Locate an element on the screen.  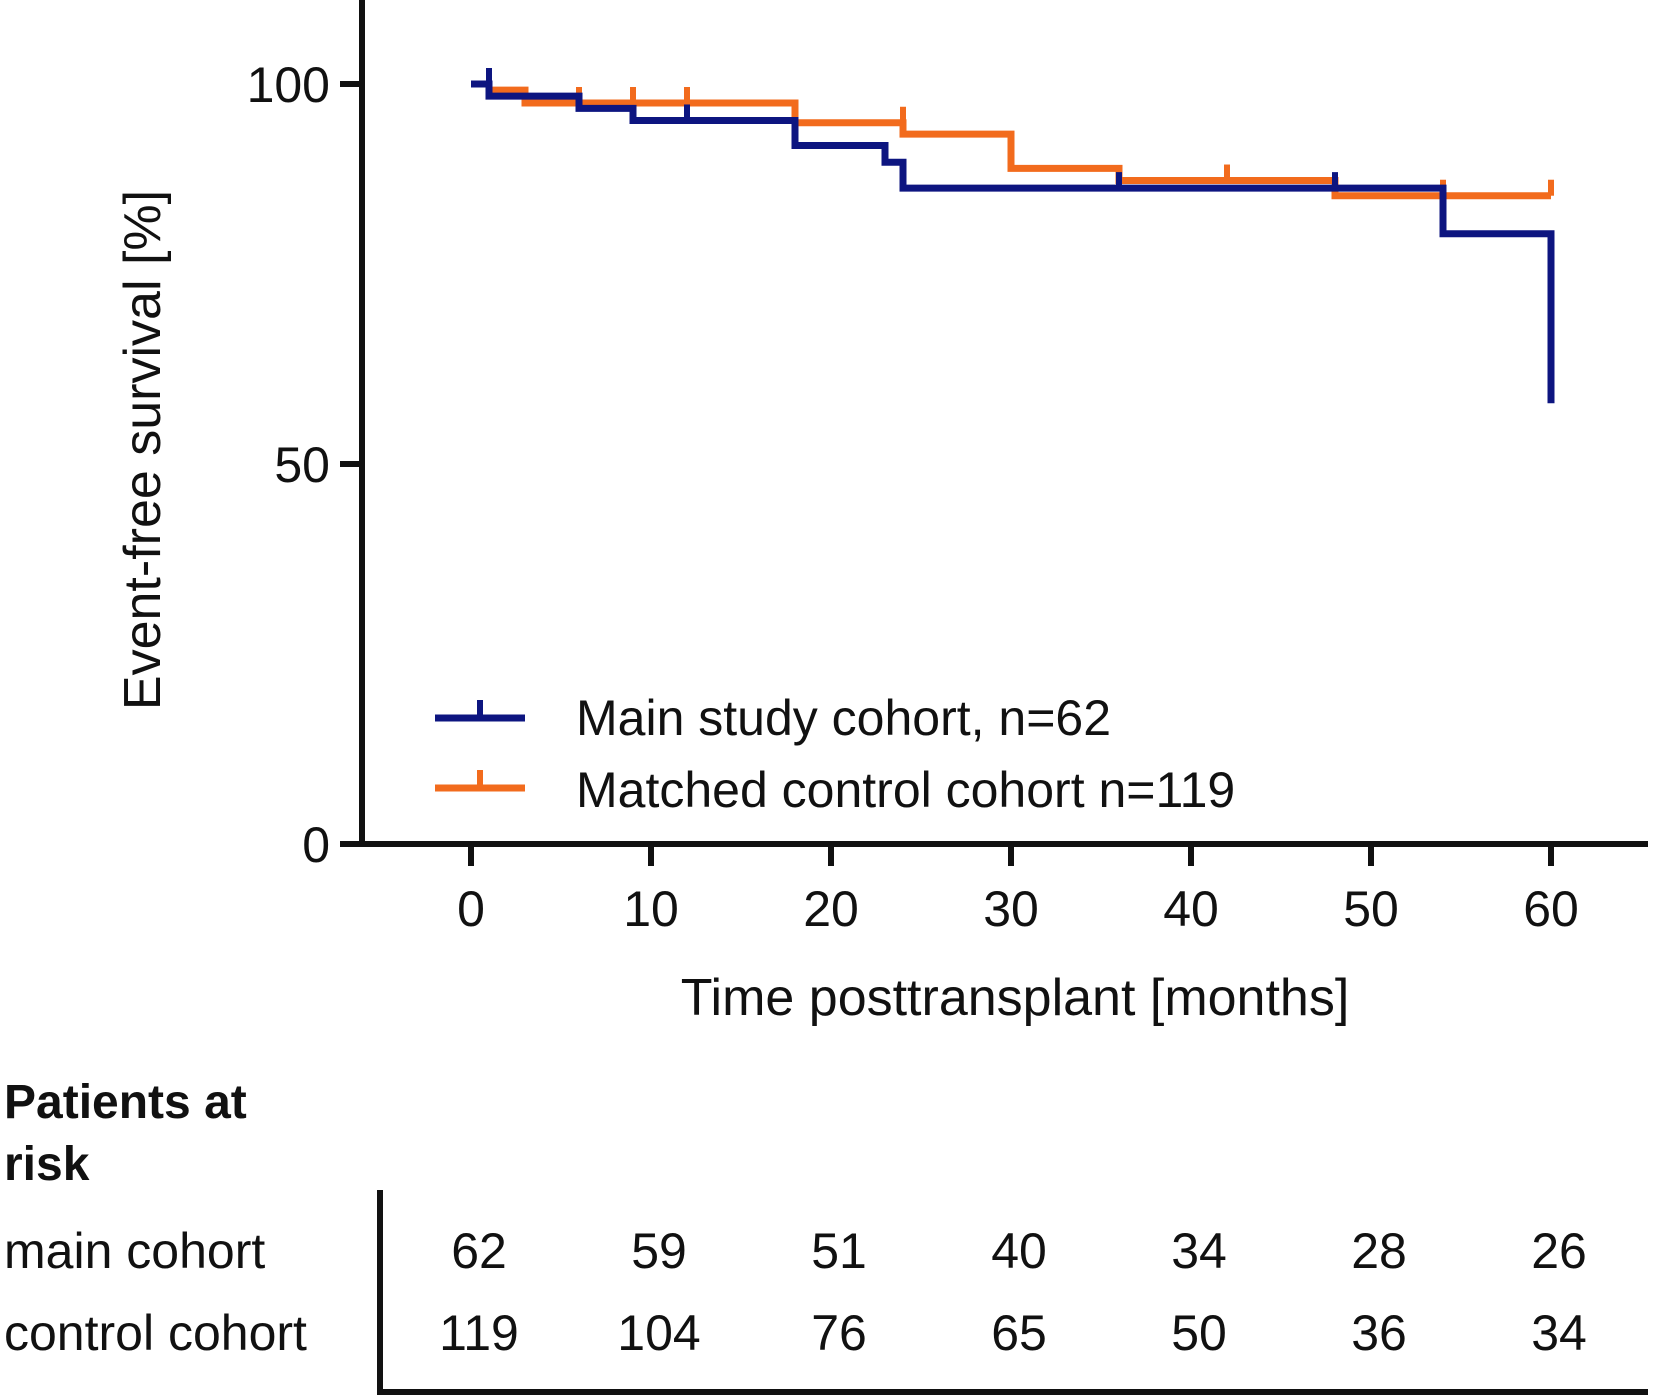
risk-value-control: 65 is located at coordinates (1019, 1333).